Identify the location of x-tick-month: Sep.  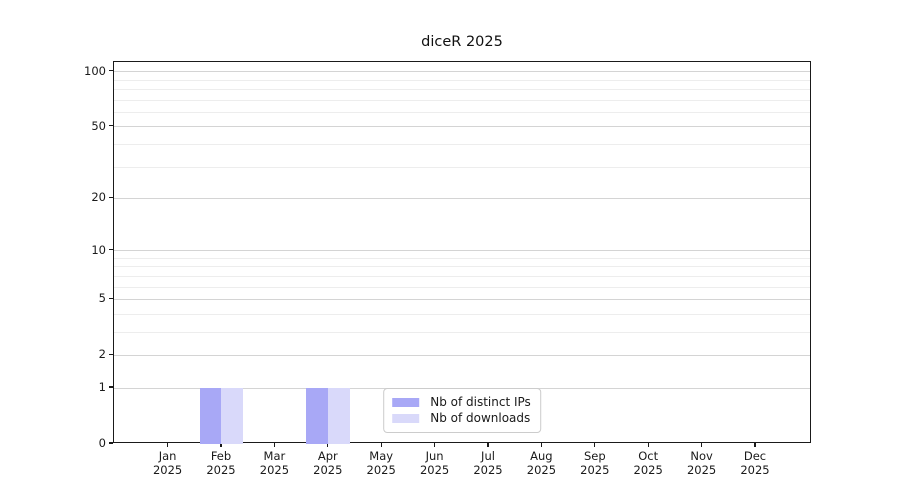
(594, 456).